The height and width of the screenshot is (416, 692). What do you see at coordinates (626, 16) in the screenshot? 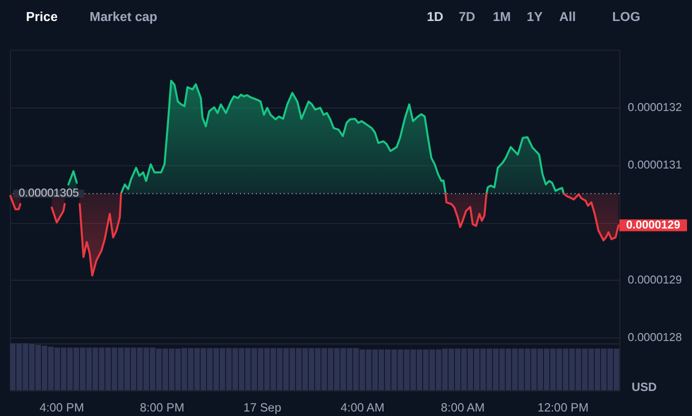
I see `text: LOG` at bounding box center [626, 16].